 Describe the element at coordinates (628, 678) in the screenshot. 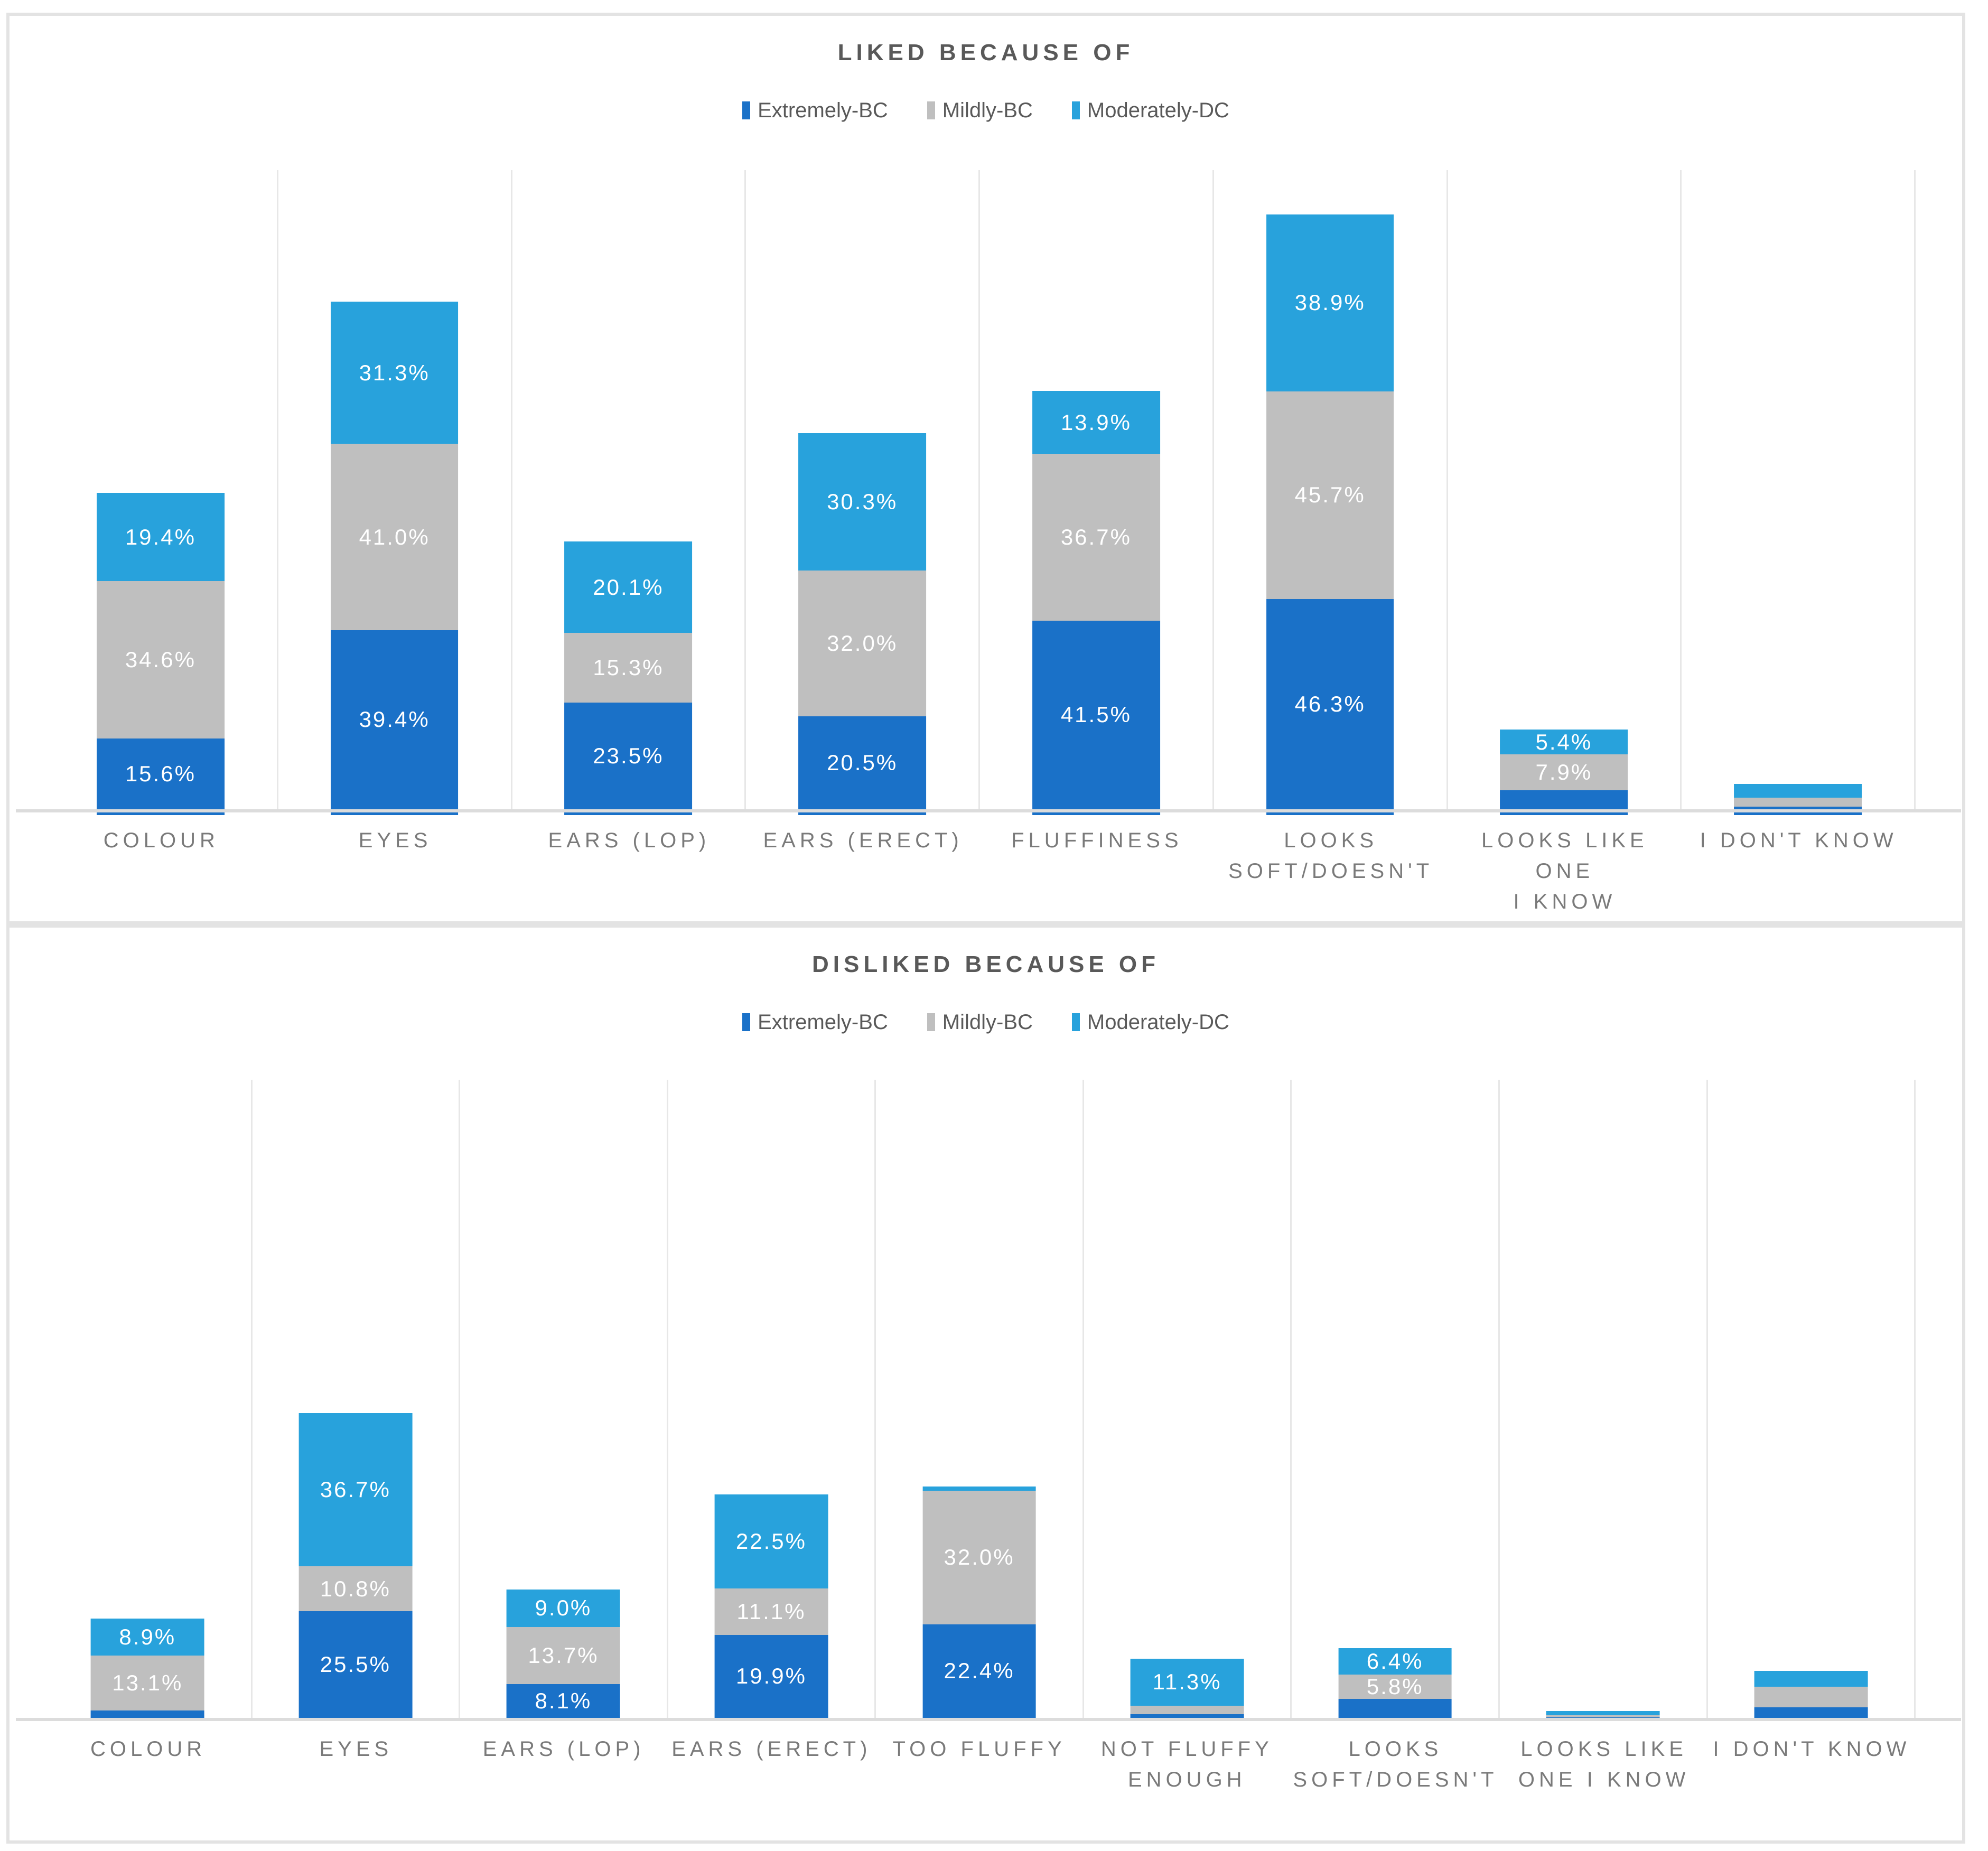

I see `stacked-bar: 23.5% 15.3% 20.1%` at that location.